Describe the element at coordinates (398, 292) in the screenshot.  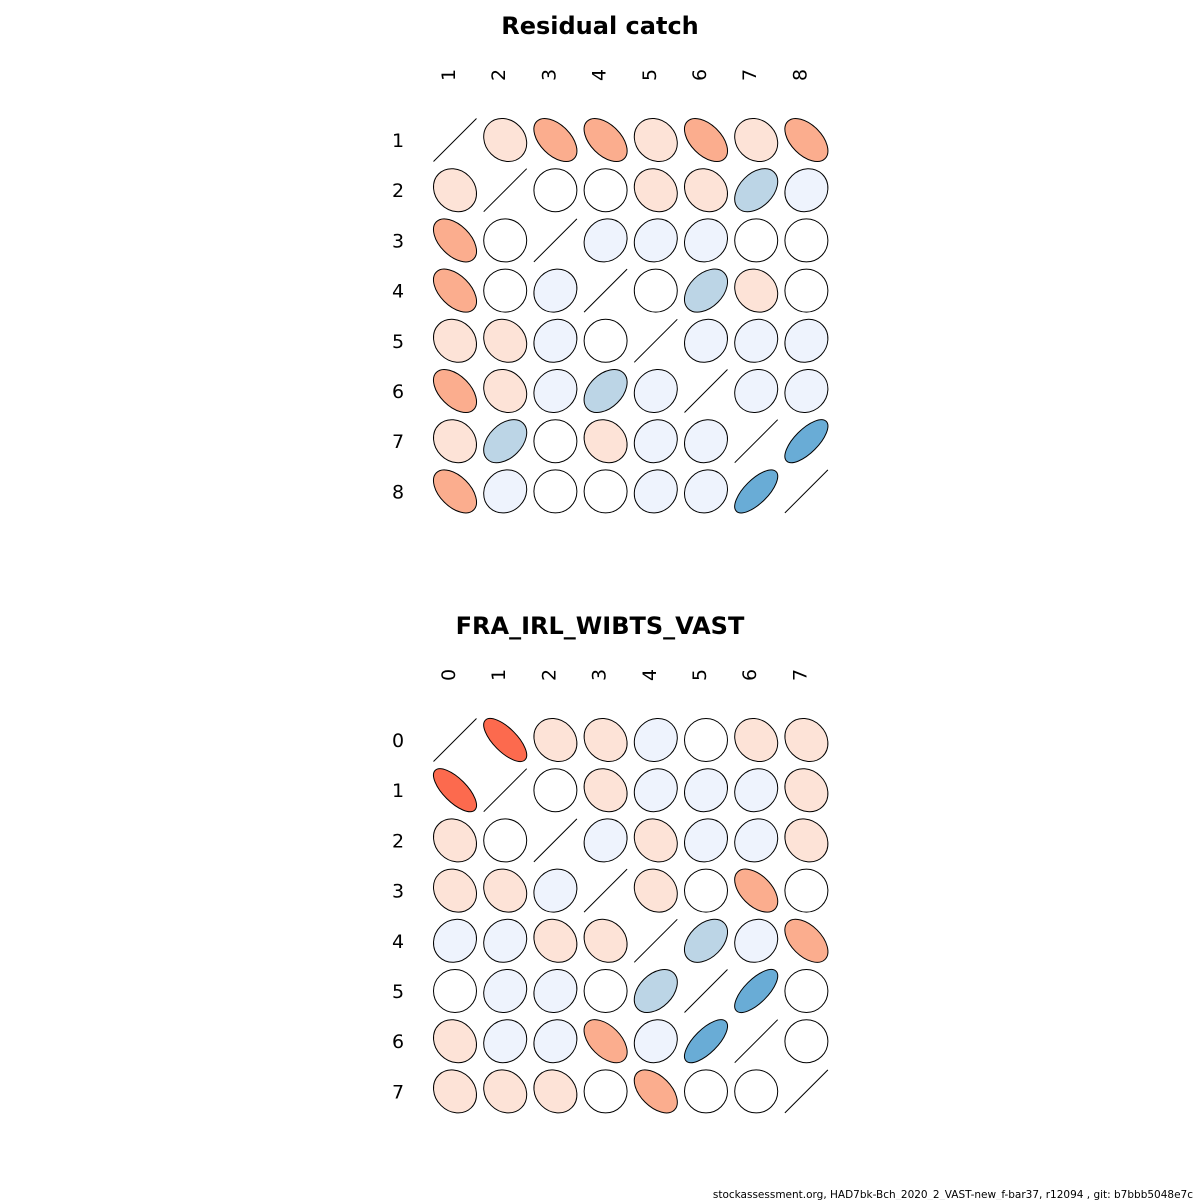
I see `row-label: 4` at that location.